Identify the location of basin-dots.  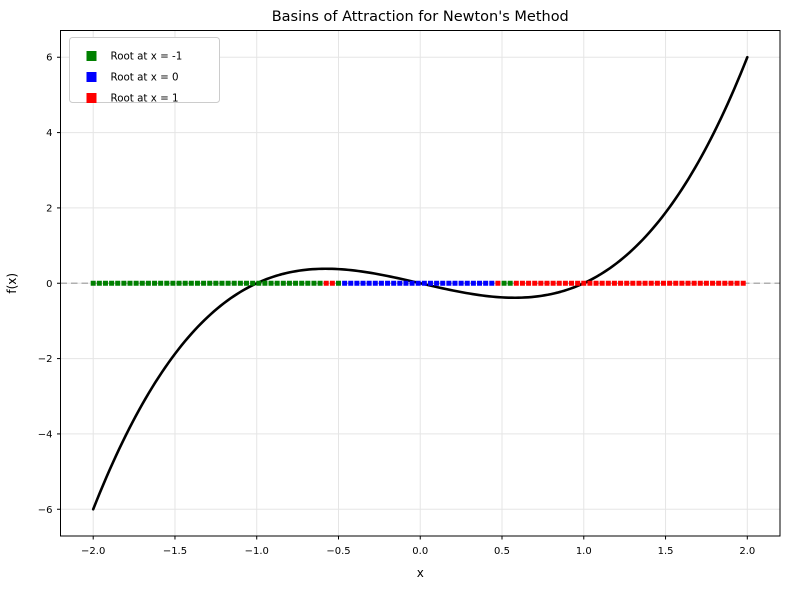
(418, 283).